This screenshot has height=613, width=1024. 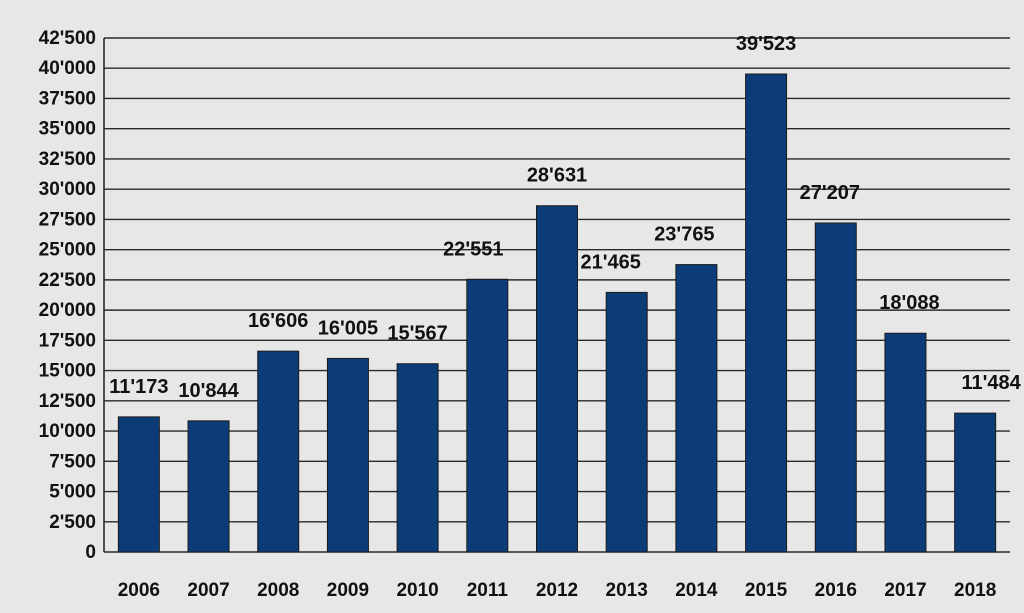 What do you see at coordinates (67, 250) in the screenshot?
I see `y-tick-label: 25'000` at bounding box center [67, 250].